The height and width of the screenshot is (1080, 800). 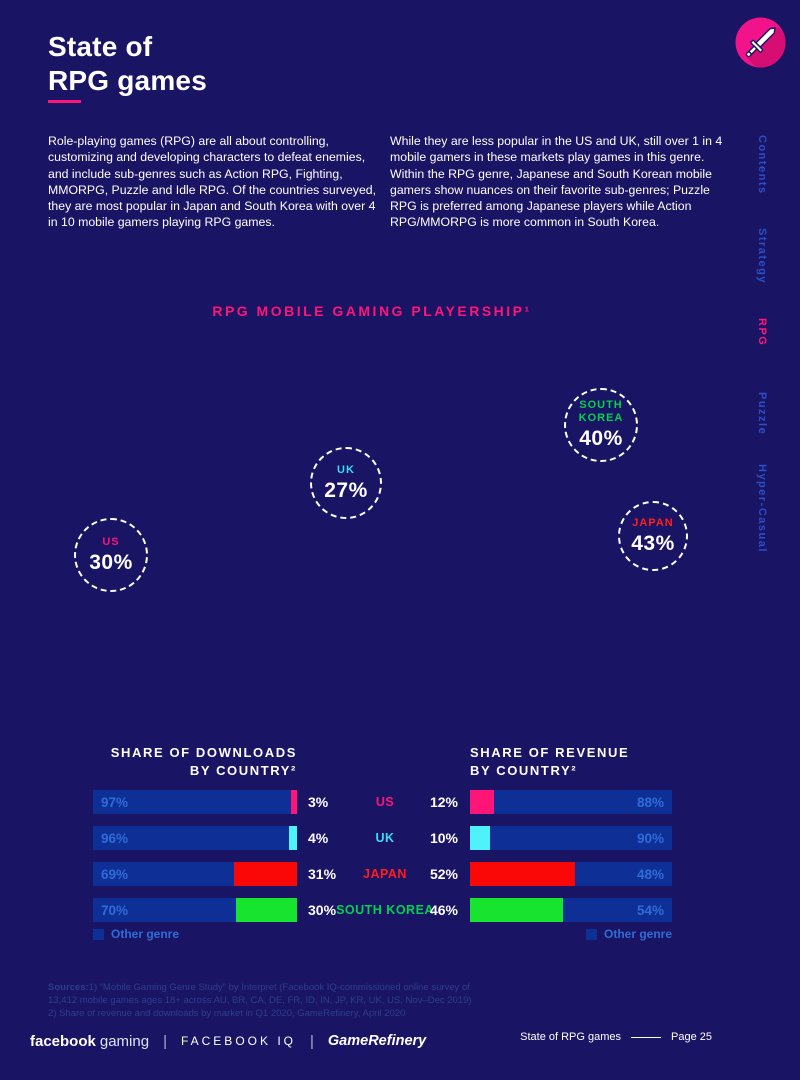 I want to click on downloads-other-genre-pct: 96%, so click(x=115, y=838).